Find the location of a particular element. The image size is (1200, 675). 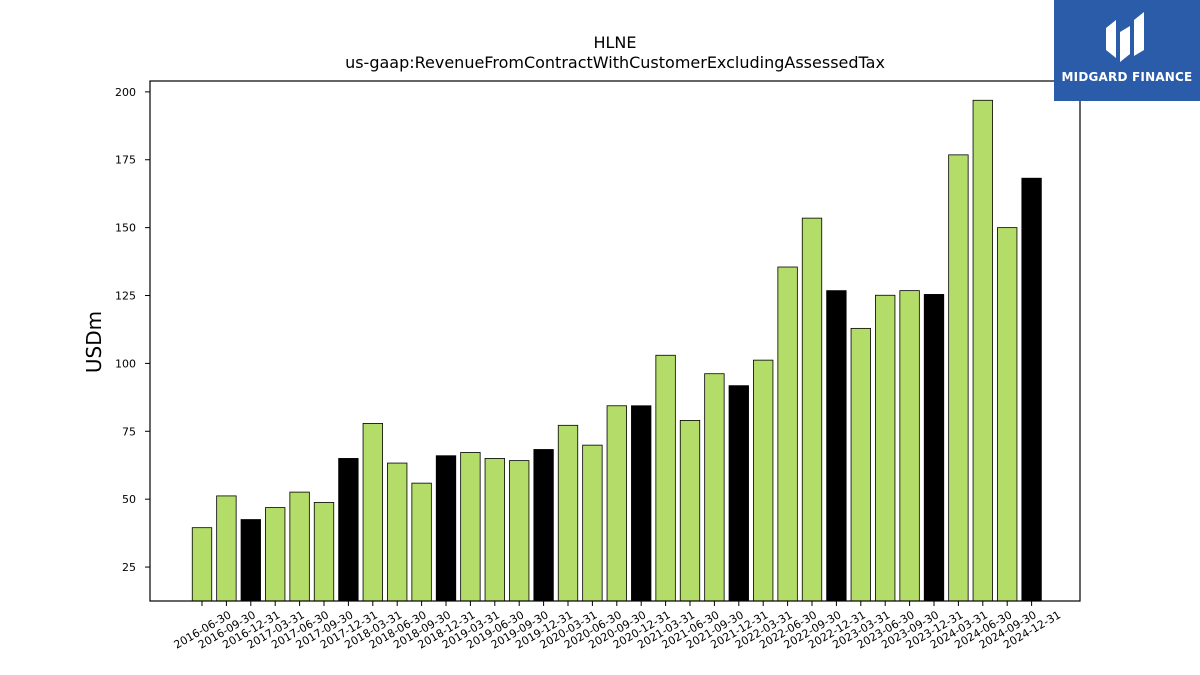

y-tick-label: 200 is located at coordinates (125, 92).